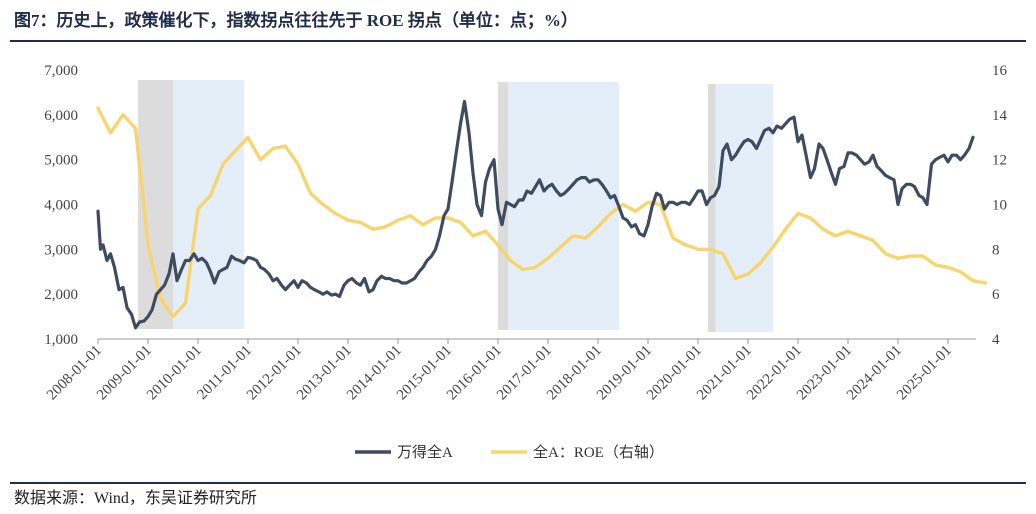  What do you see at coordinates (999, 161) in the screenshot?
I see `y-right-tick-label: 12` at bounding box center [999, 161].